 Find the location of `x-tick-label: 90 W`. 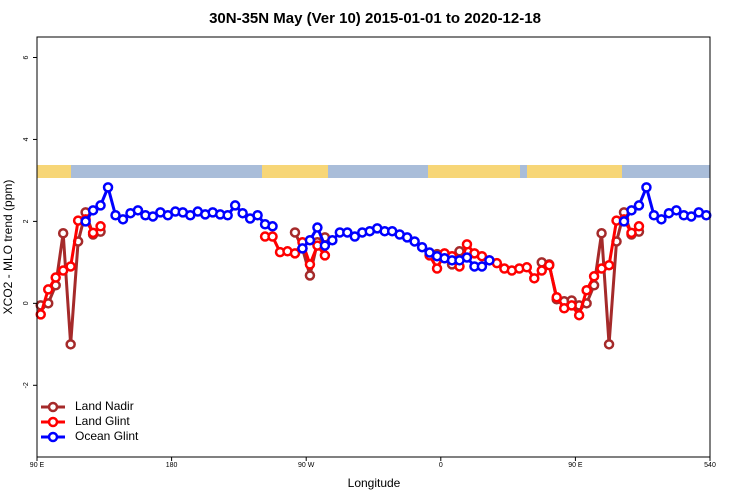

x-tick-label: 90 W is located at coordinates (306, 465).